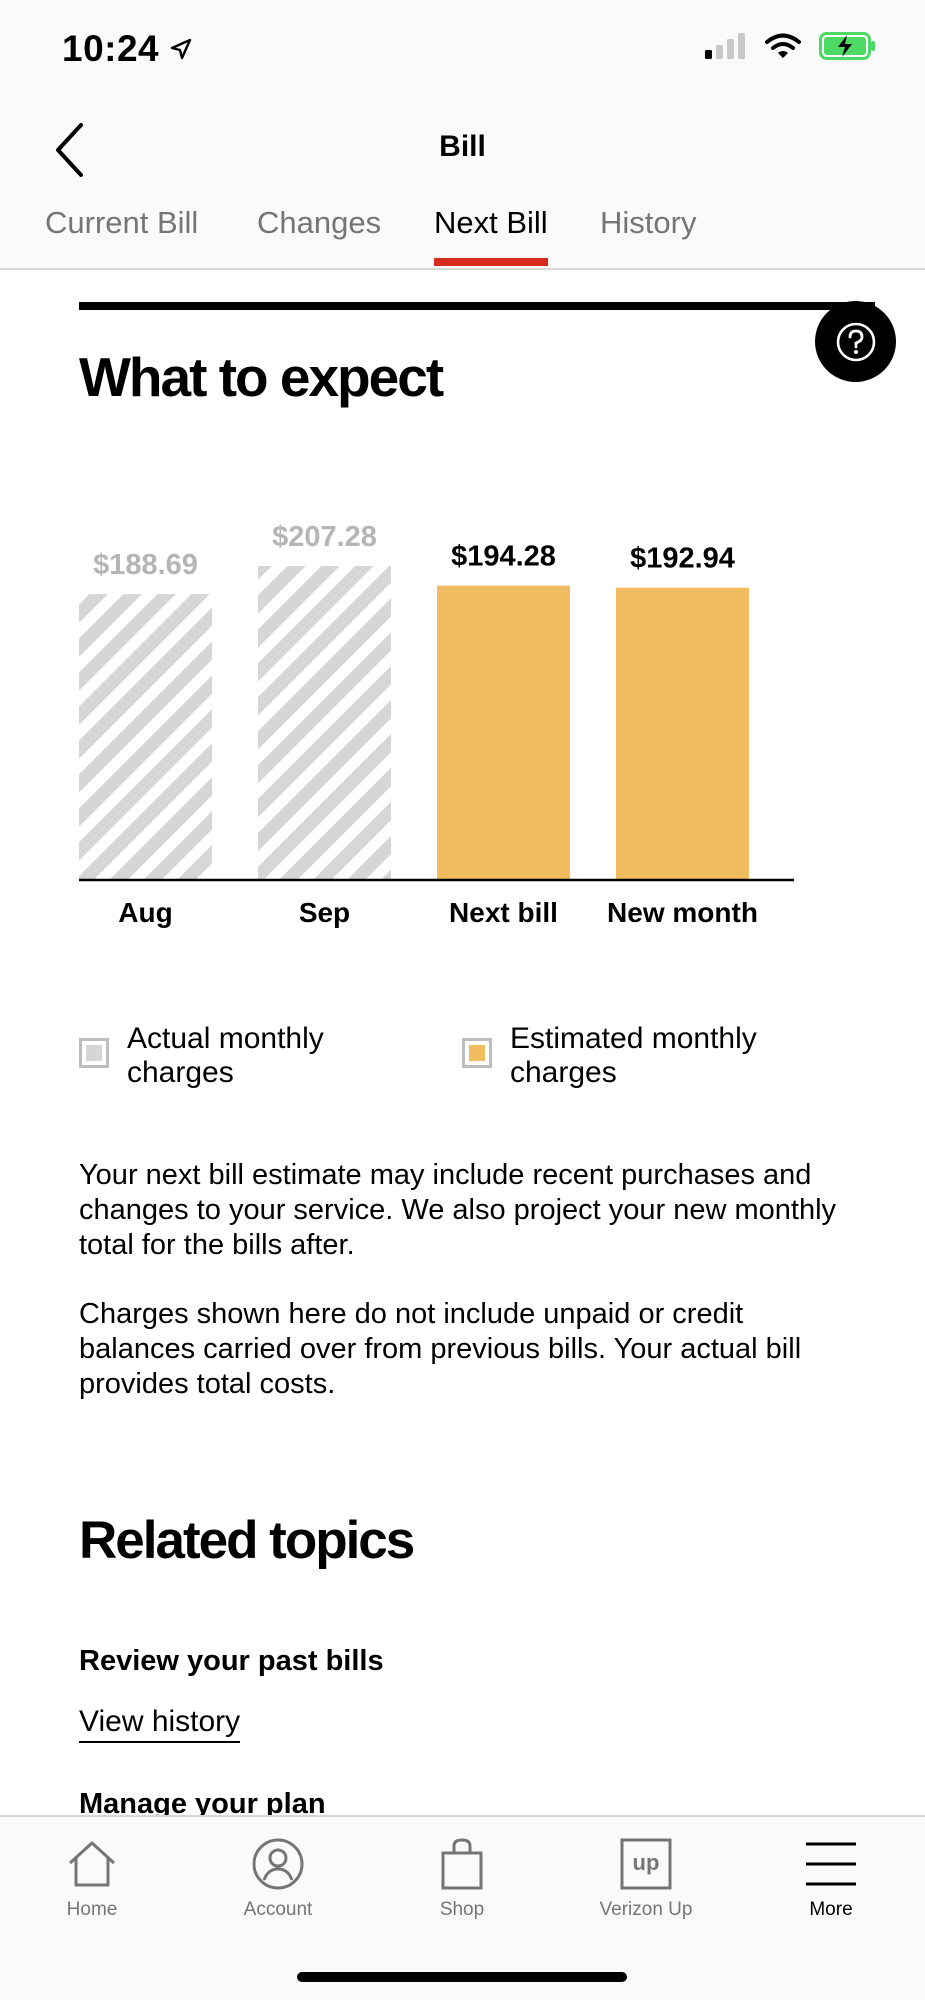 The image size is (925, 2000). I want to click on battery-charging-icon, so click(847, 46).